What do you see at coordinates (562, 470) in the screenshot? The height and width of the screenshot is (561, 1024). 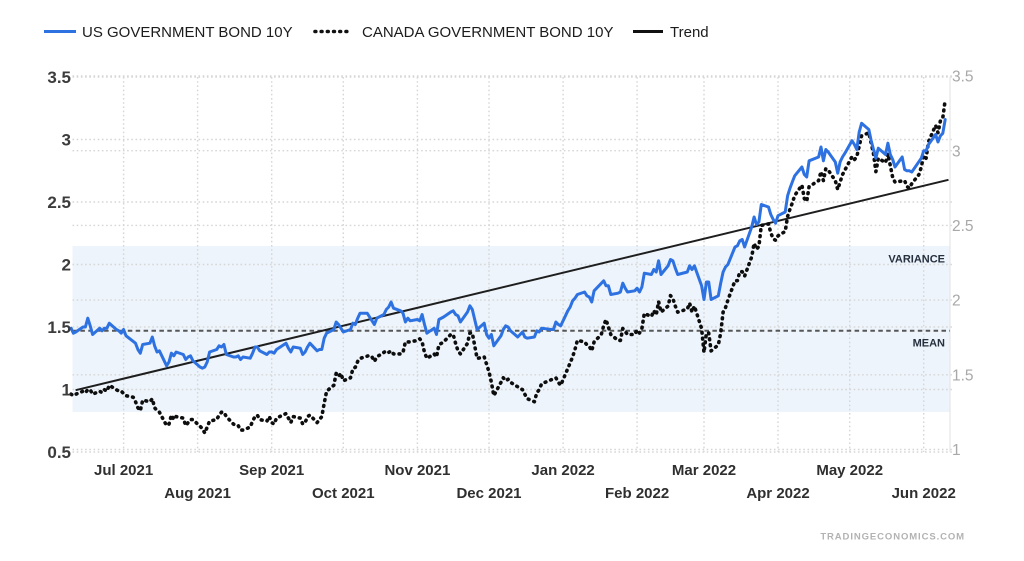 I see `svg-text: Jan 2022` at bounding box center [562, 470].